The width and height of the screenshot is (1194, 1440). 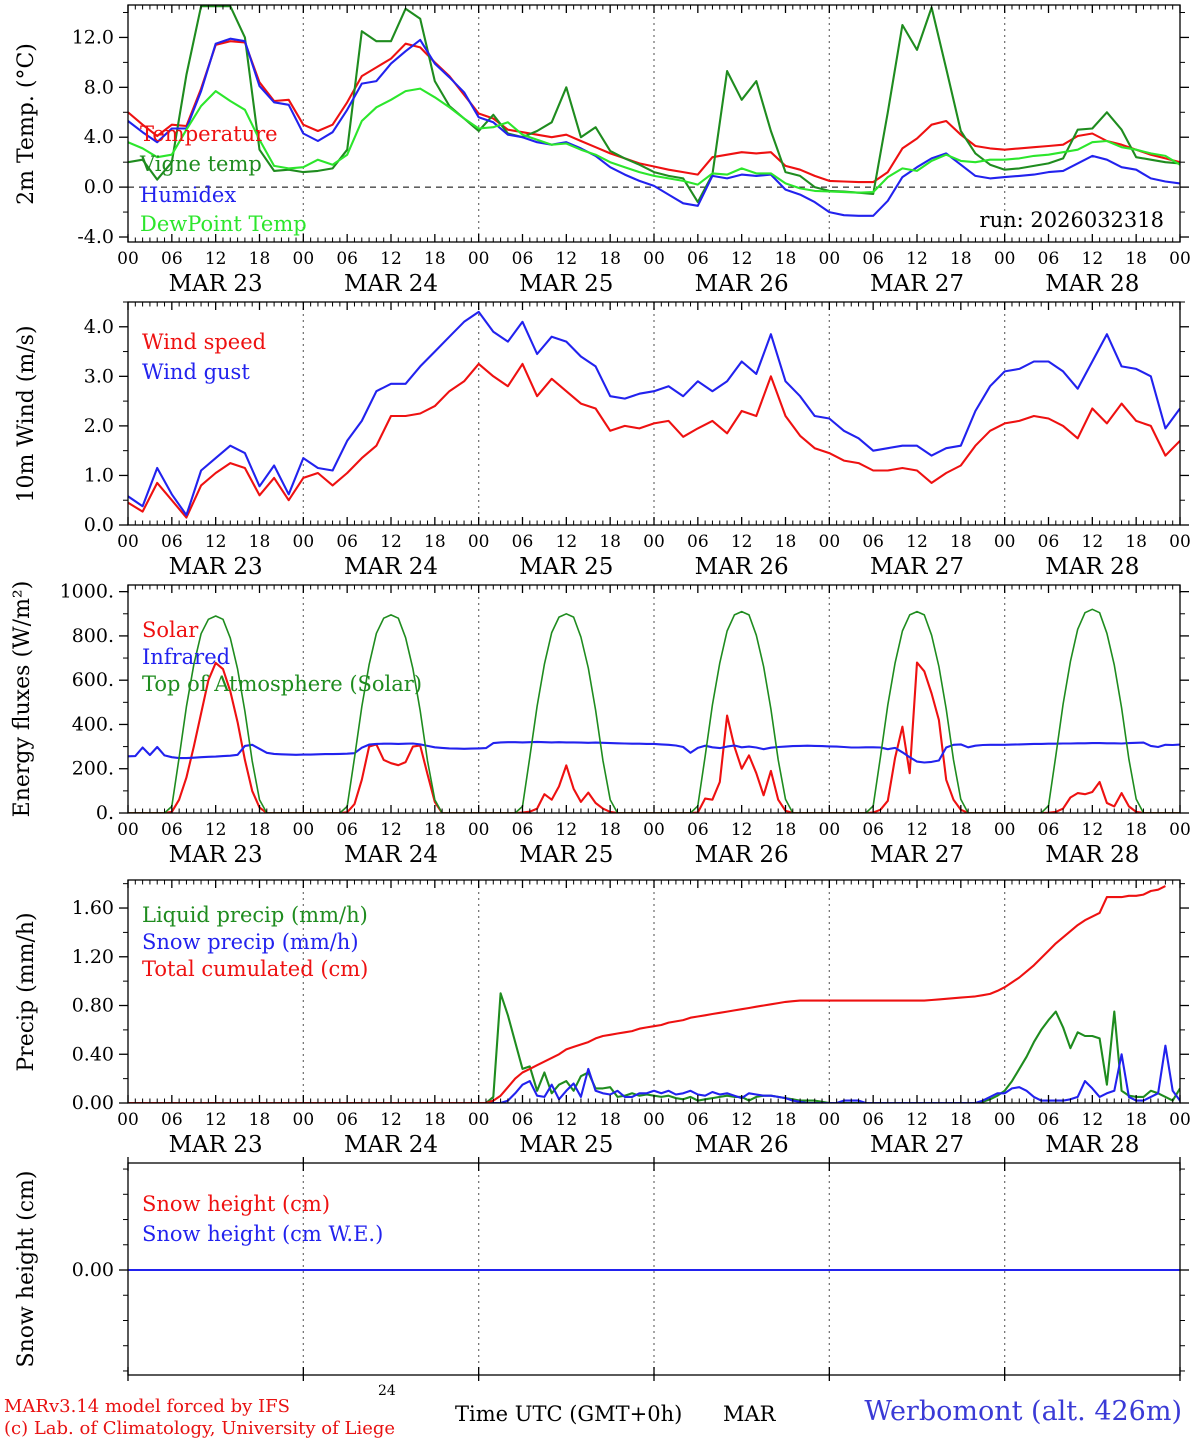 What do you see at coordinates (99, 87) in the screenshot?
I see `svg-text: 8.0` at bounding box center [99, 87].